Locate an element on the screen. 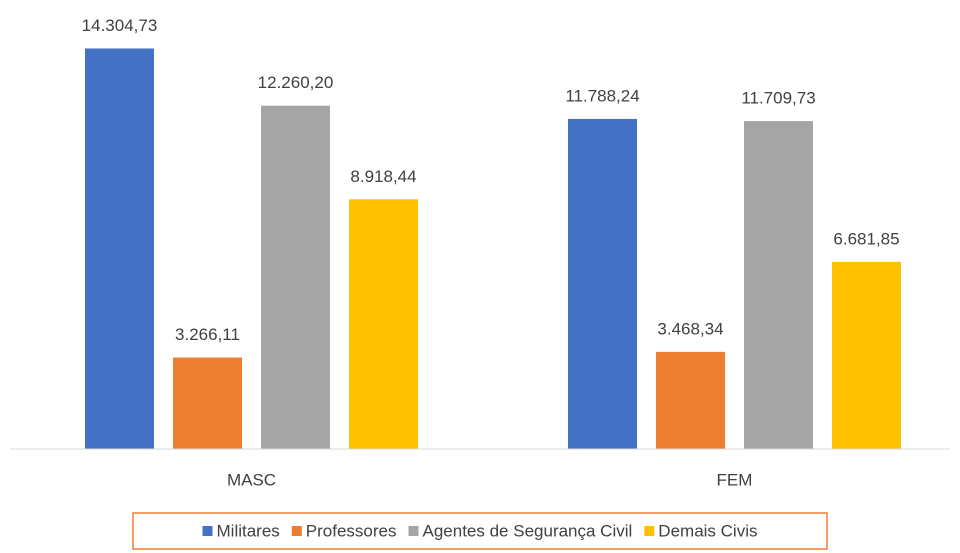 The height and width of the screenshot is (553, 960). data-label: 3.266,11 is located at coordinates (207, 334).